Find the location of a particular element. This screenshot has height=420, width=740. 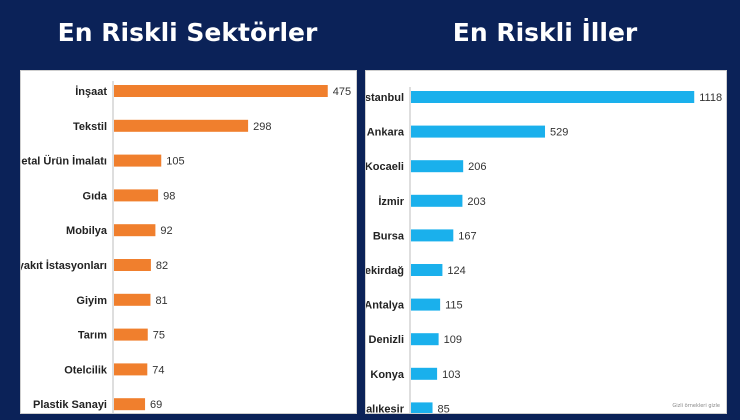

category-label: Antalya is located at coordinates (385, 306).